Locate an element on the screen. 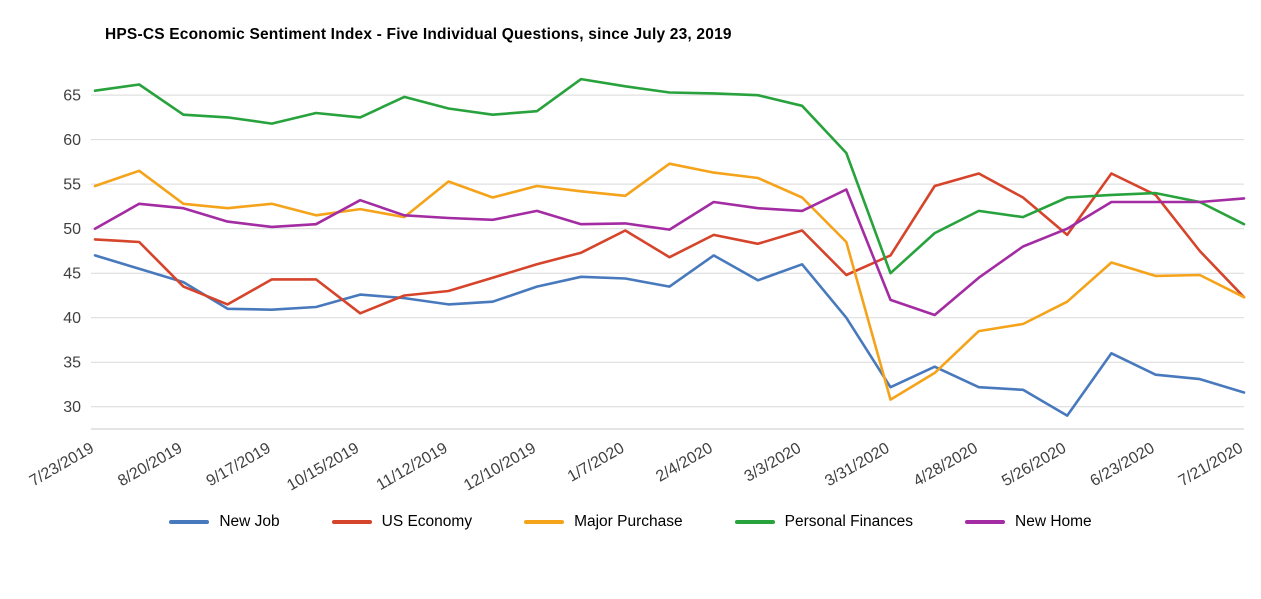 This screenshot has width=1261, height=599. x-tick-label: 10/15/2019 is located at coordinates (323, 467).